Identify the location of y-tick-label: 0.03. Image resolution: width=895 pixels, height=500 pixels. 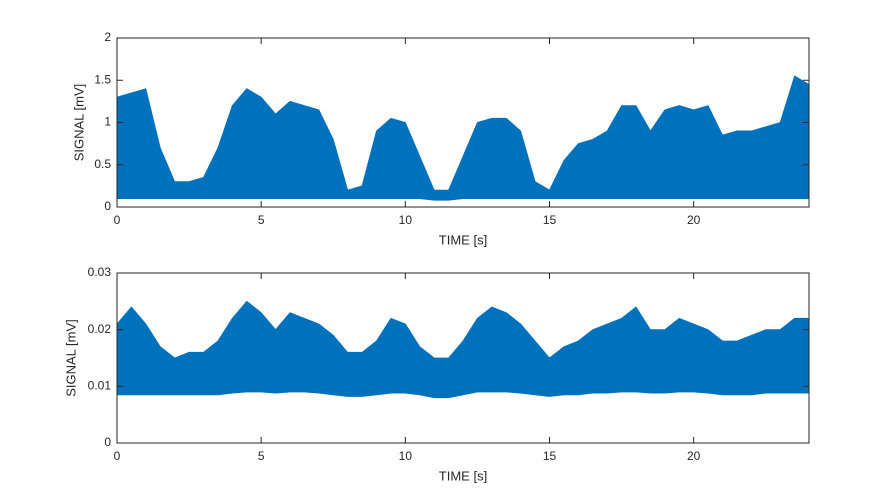
(100, 272).